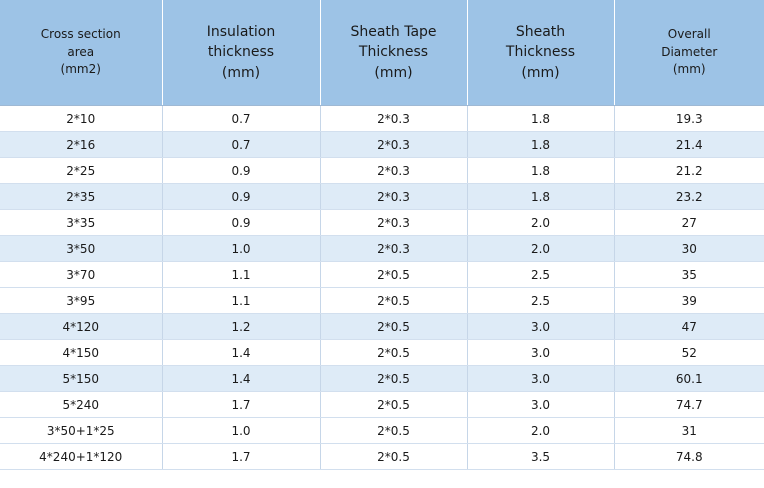 Image resolution: width=764 pixels, height=488 pixels. Describe the element at coordinates (81, 352) in the screenshot. I see `cell-cross-section: 4*150` at that location.